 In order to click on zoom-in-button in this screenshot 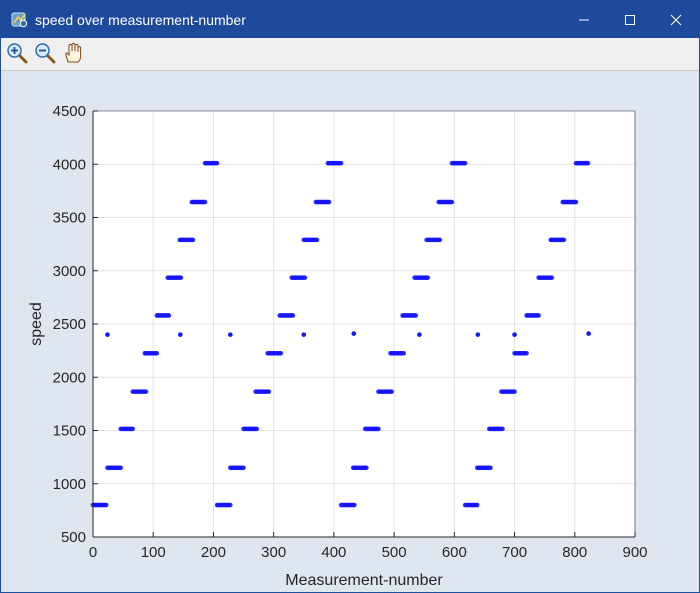, I will do `click(17, 53)`.